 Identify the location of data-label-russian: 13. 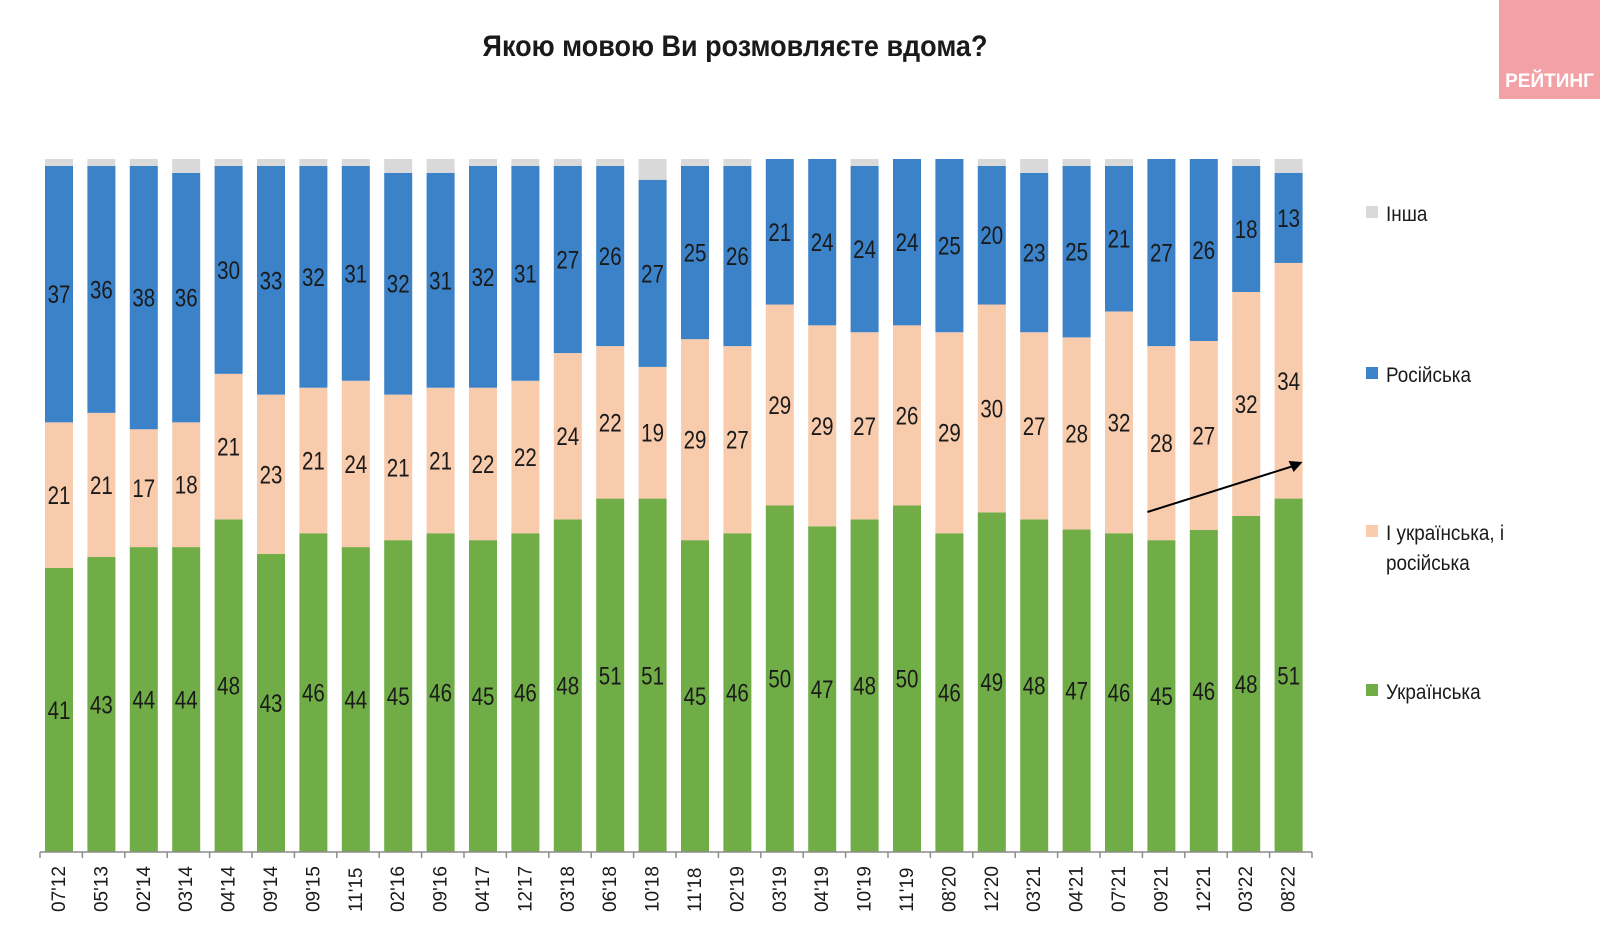
(1288, 218).